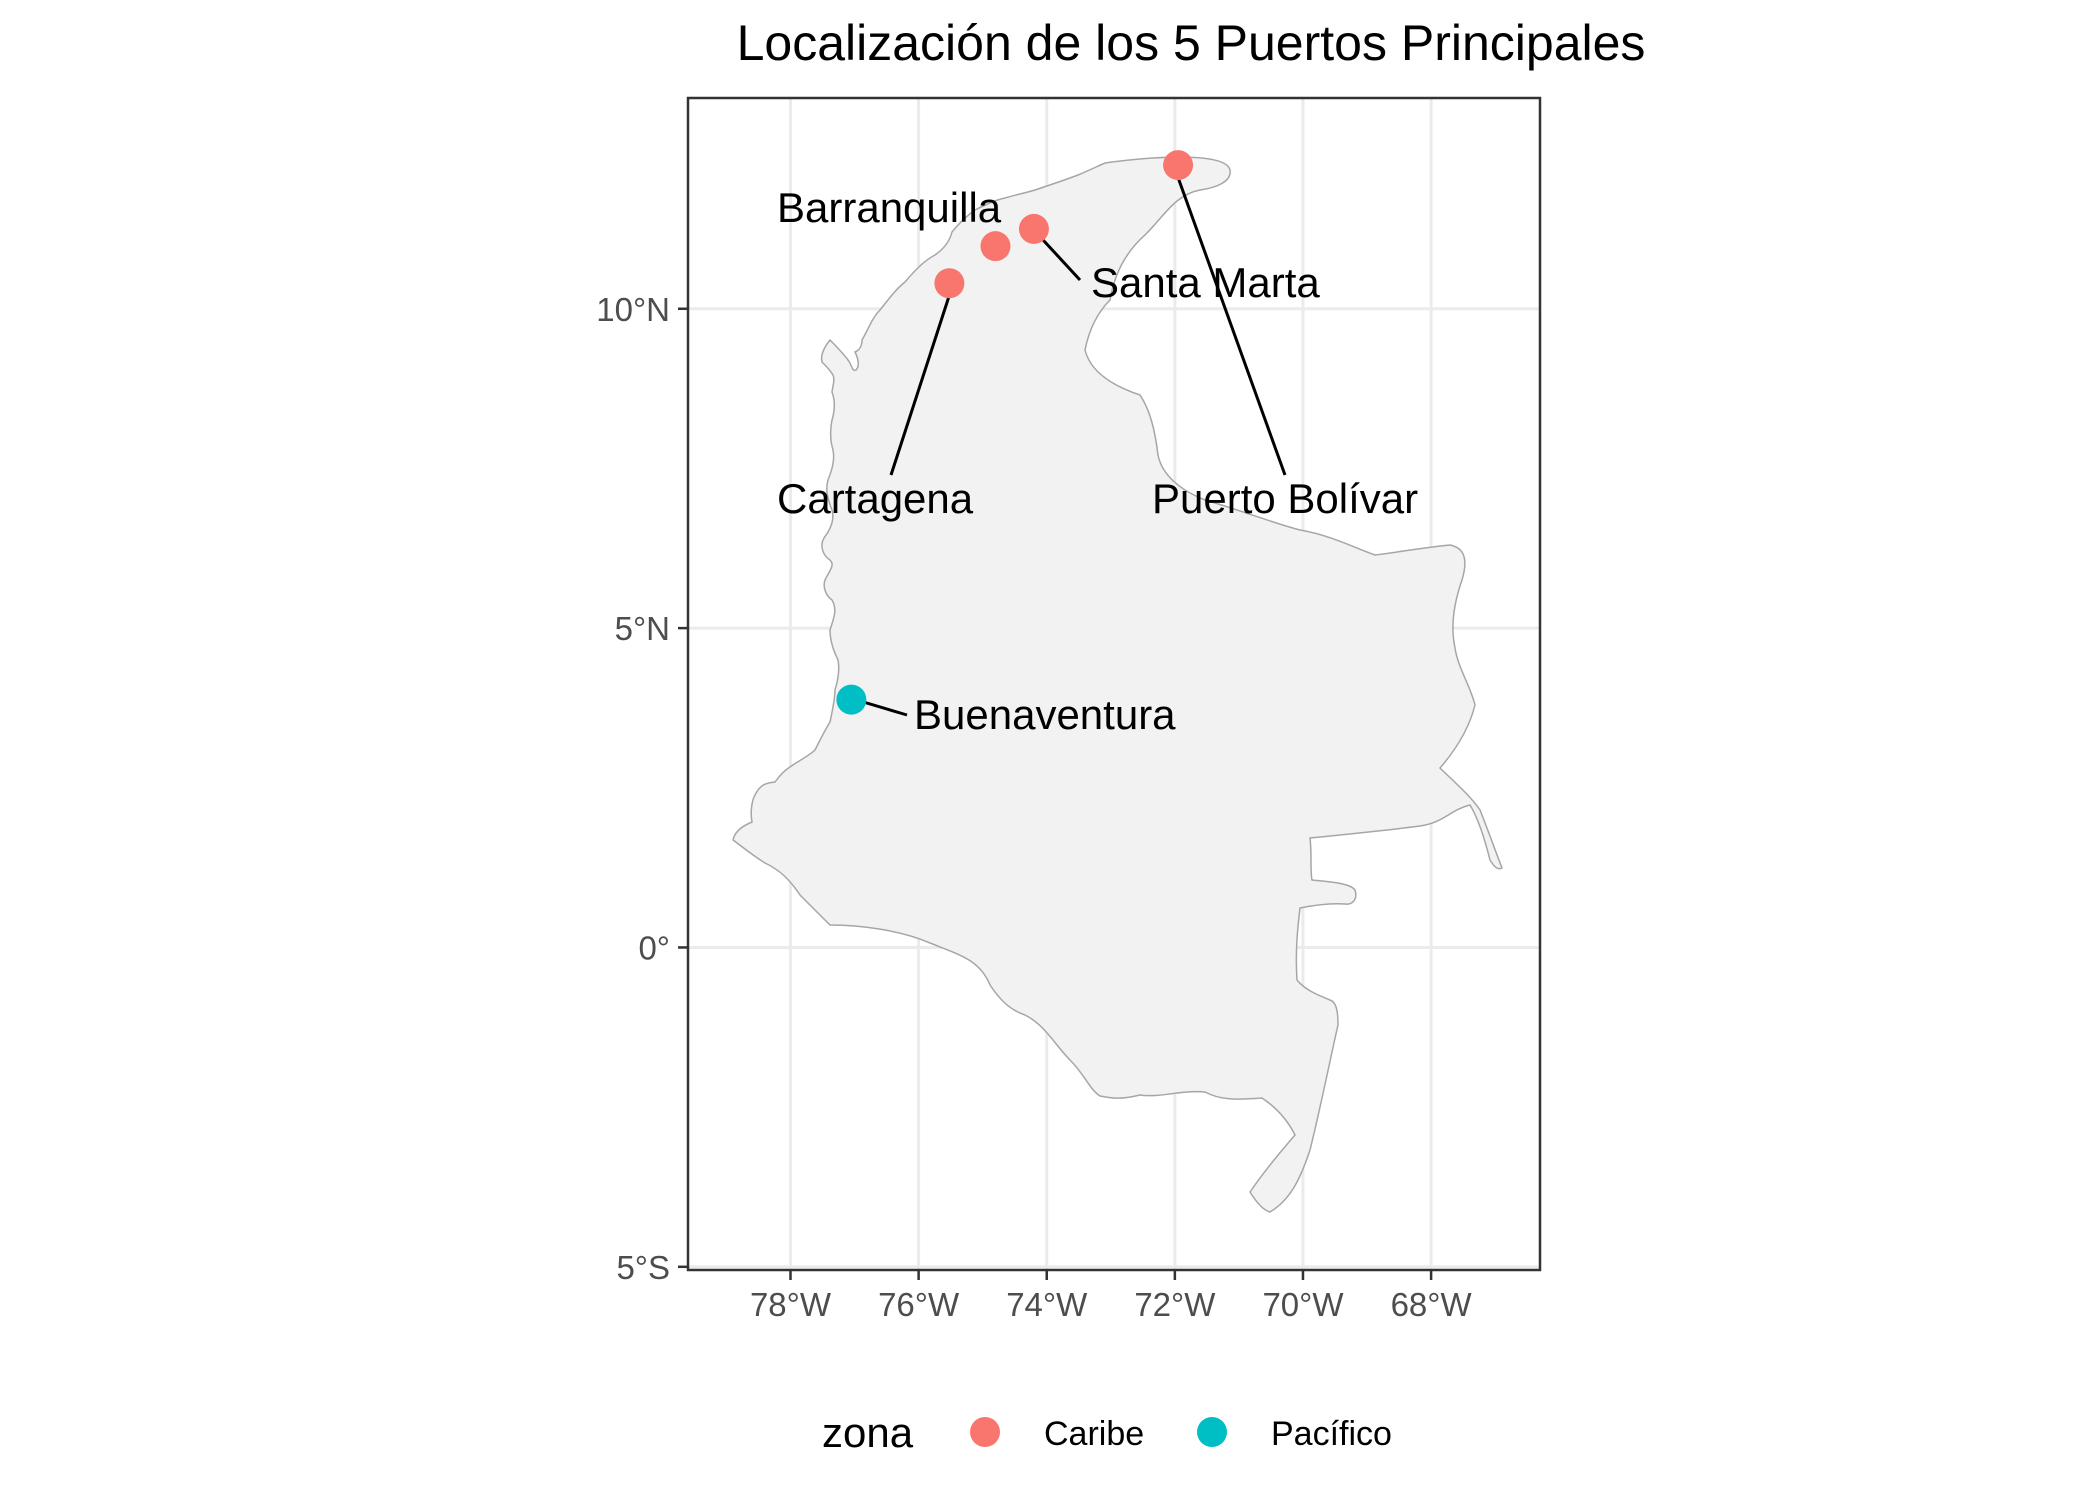  Describe the element at coordinates (1285, 498) in the screenshot. I see `port-label-puerto-bolivar: Puerto Bolívar` at that location.